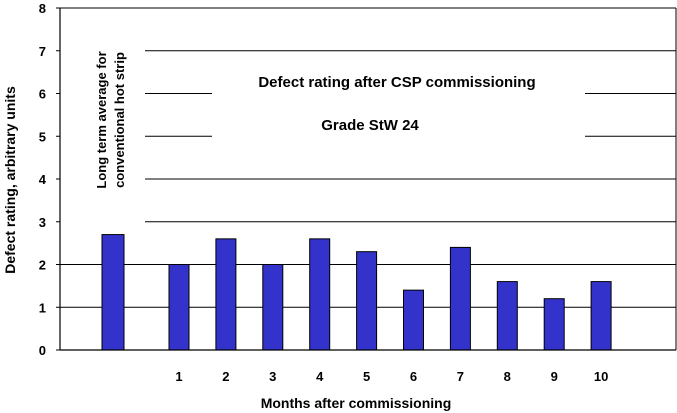  I want to click on chart-subtitle: Grade StW 24, so click(370, 125).